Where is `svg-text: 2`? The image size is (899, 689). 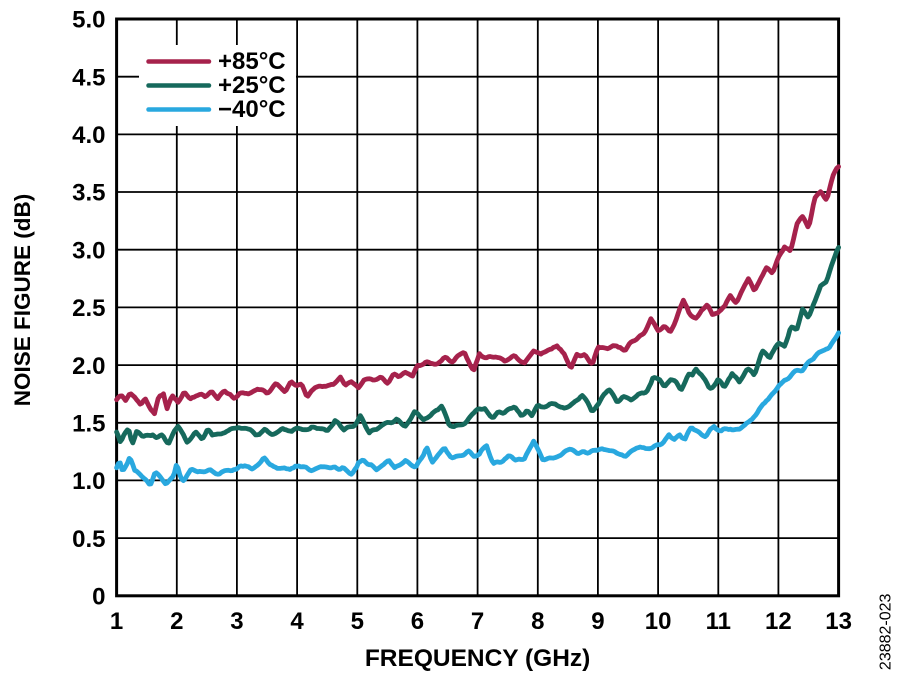
svg-text: 2 is located at coordinates (176, 621).